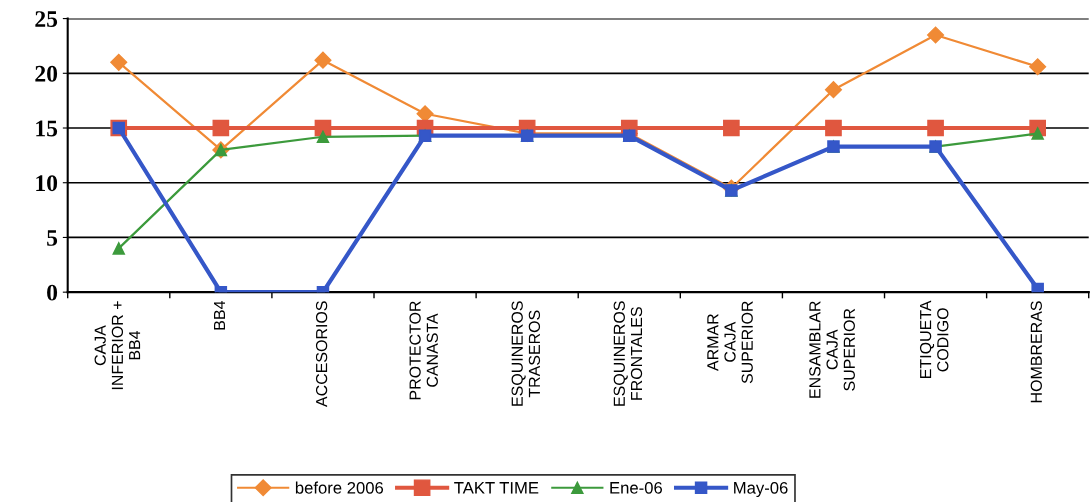 This screenshot has height=502, width=1092. Describe the element at coordinates (321, 354) in the screenshot. I see `x-tick-label: ACCESORIOS` at that location.